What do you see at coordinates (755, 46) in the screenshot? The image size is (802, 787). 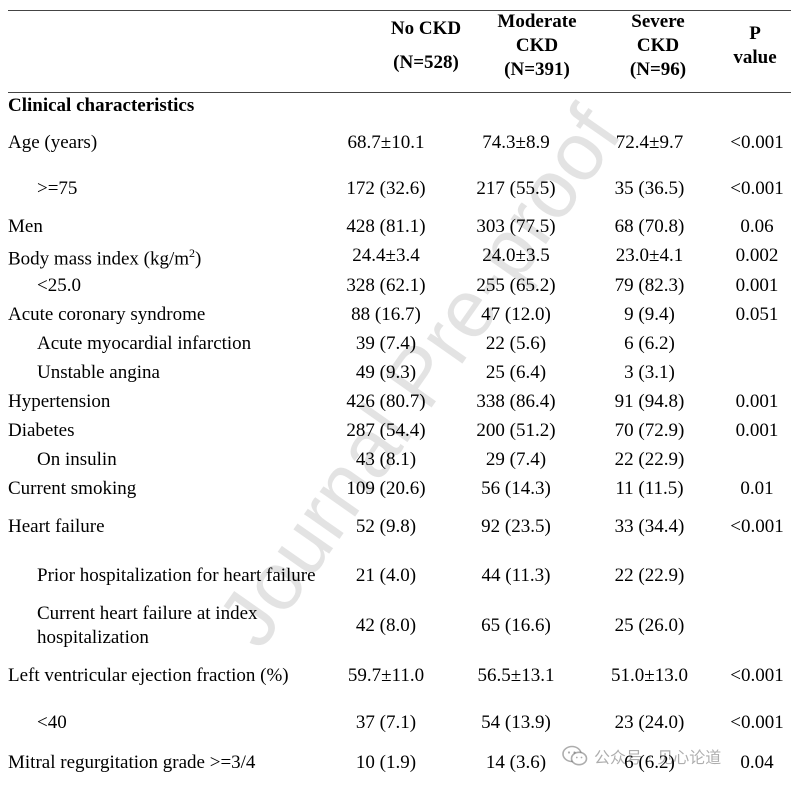 I see `header-p-value: P value` at bounding box center [755, 46].